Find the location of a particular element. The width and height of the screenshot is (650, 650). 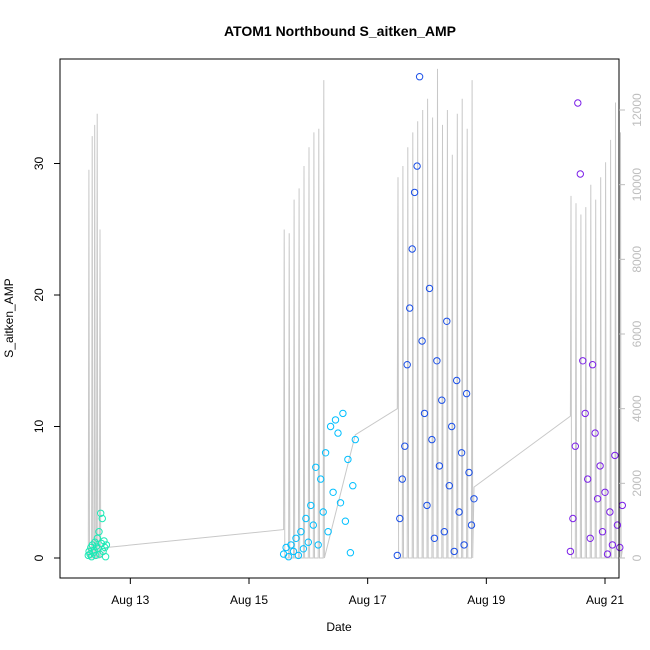

y2-tick-label: 8000 is located at coordinates (637, 259).